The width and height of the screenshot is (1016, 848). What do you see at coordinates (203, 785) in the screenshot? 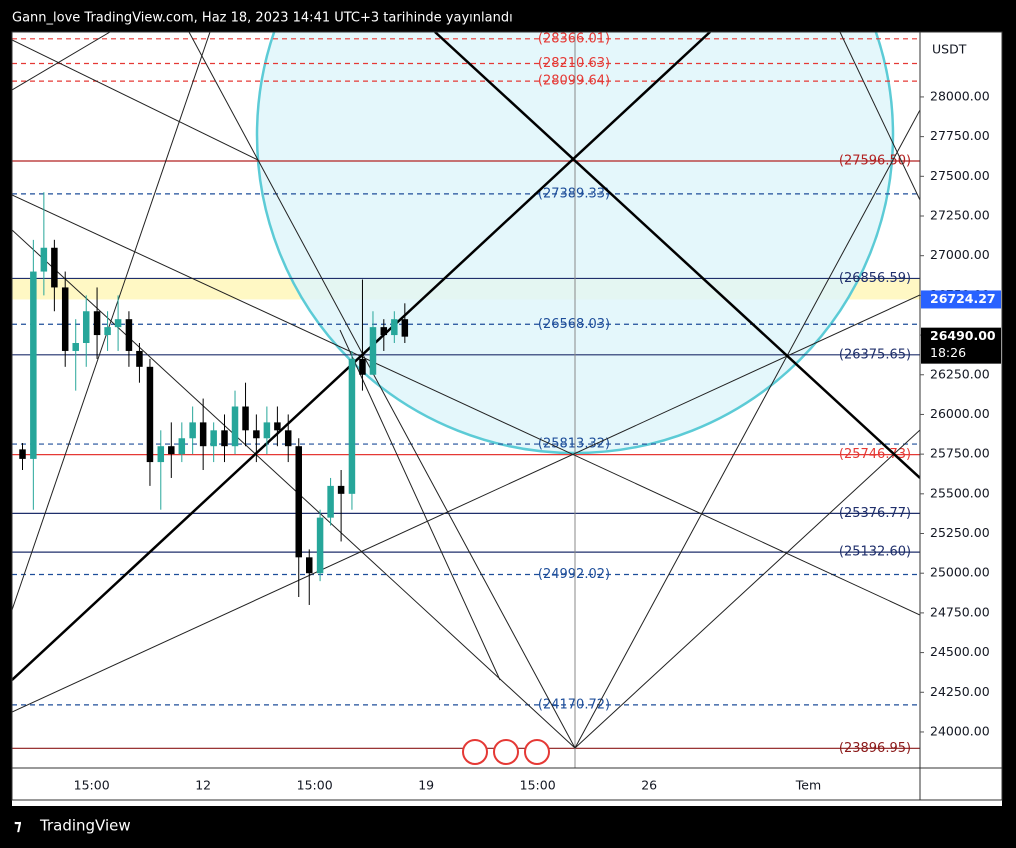
I see `x-tick-label: 12` at bounding box center [203, 785].